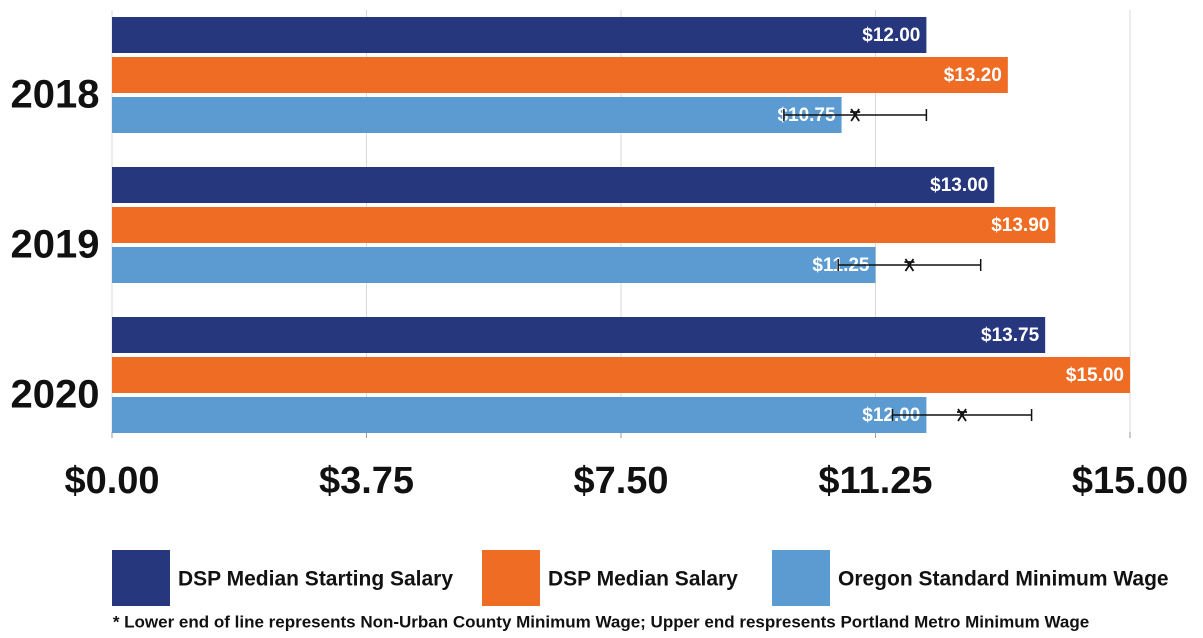  What do you see at coordinates (875, 481) in the screenshot?
I see `x-tick-label: $11.25` at bounding box center [875, 481].